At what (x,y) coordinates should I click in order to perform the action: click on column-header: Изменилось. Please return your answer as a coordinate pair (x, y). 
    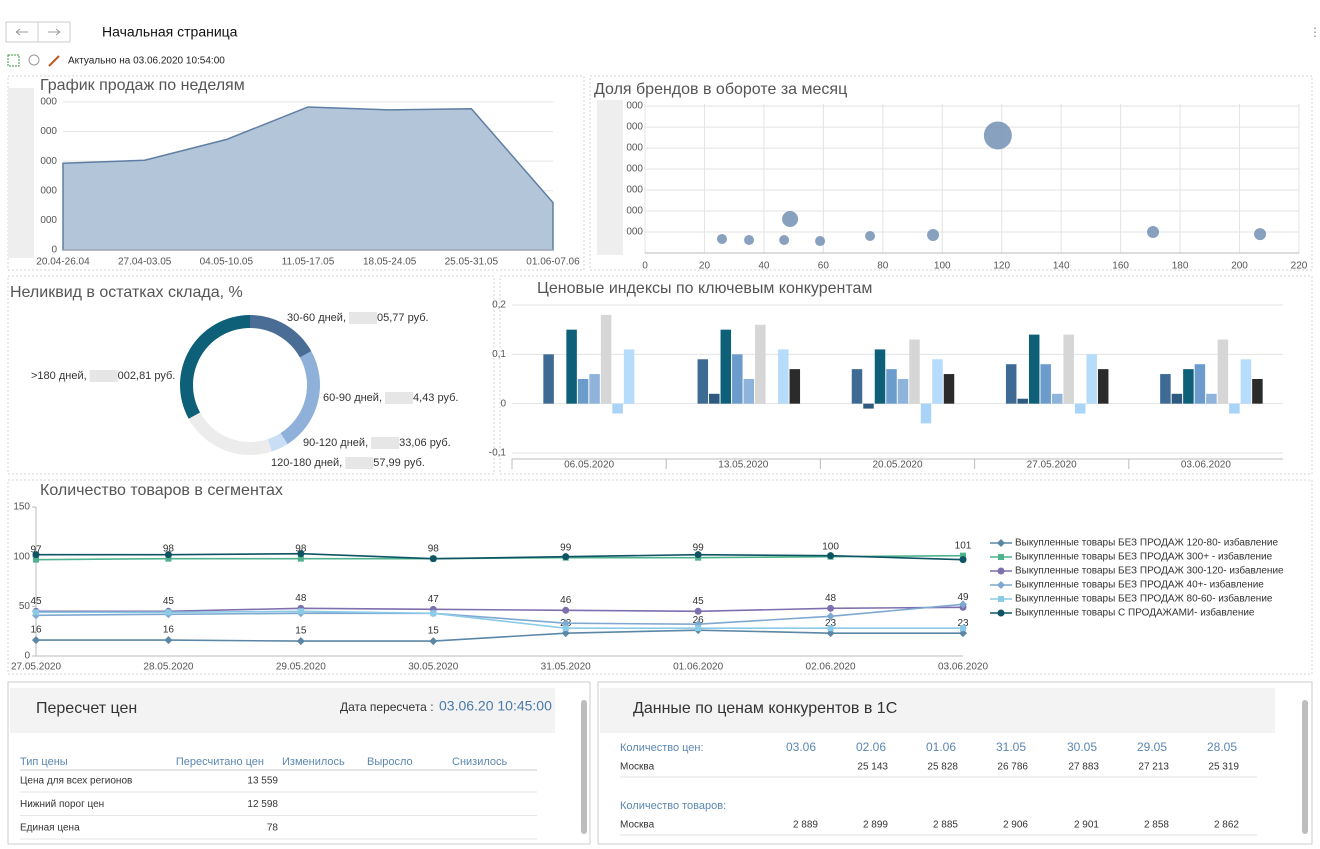
    Looking at the image, I should click on (313, 762).